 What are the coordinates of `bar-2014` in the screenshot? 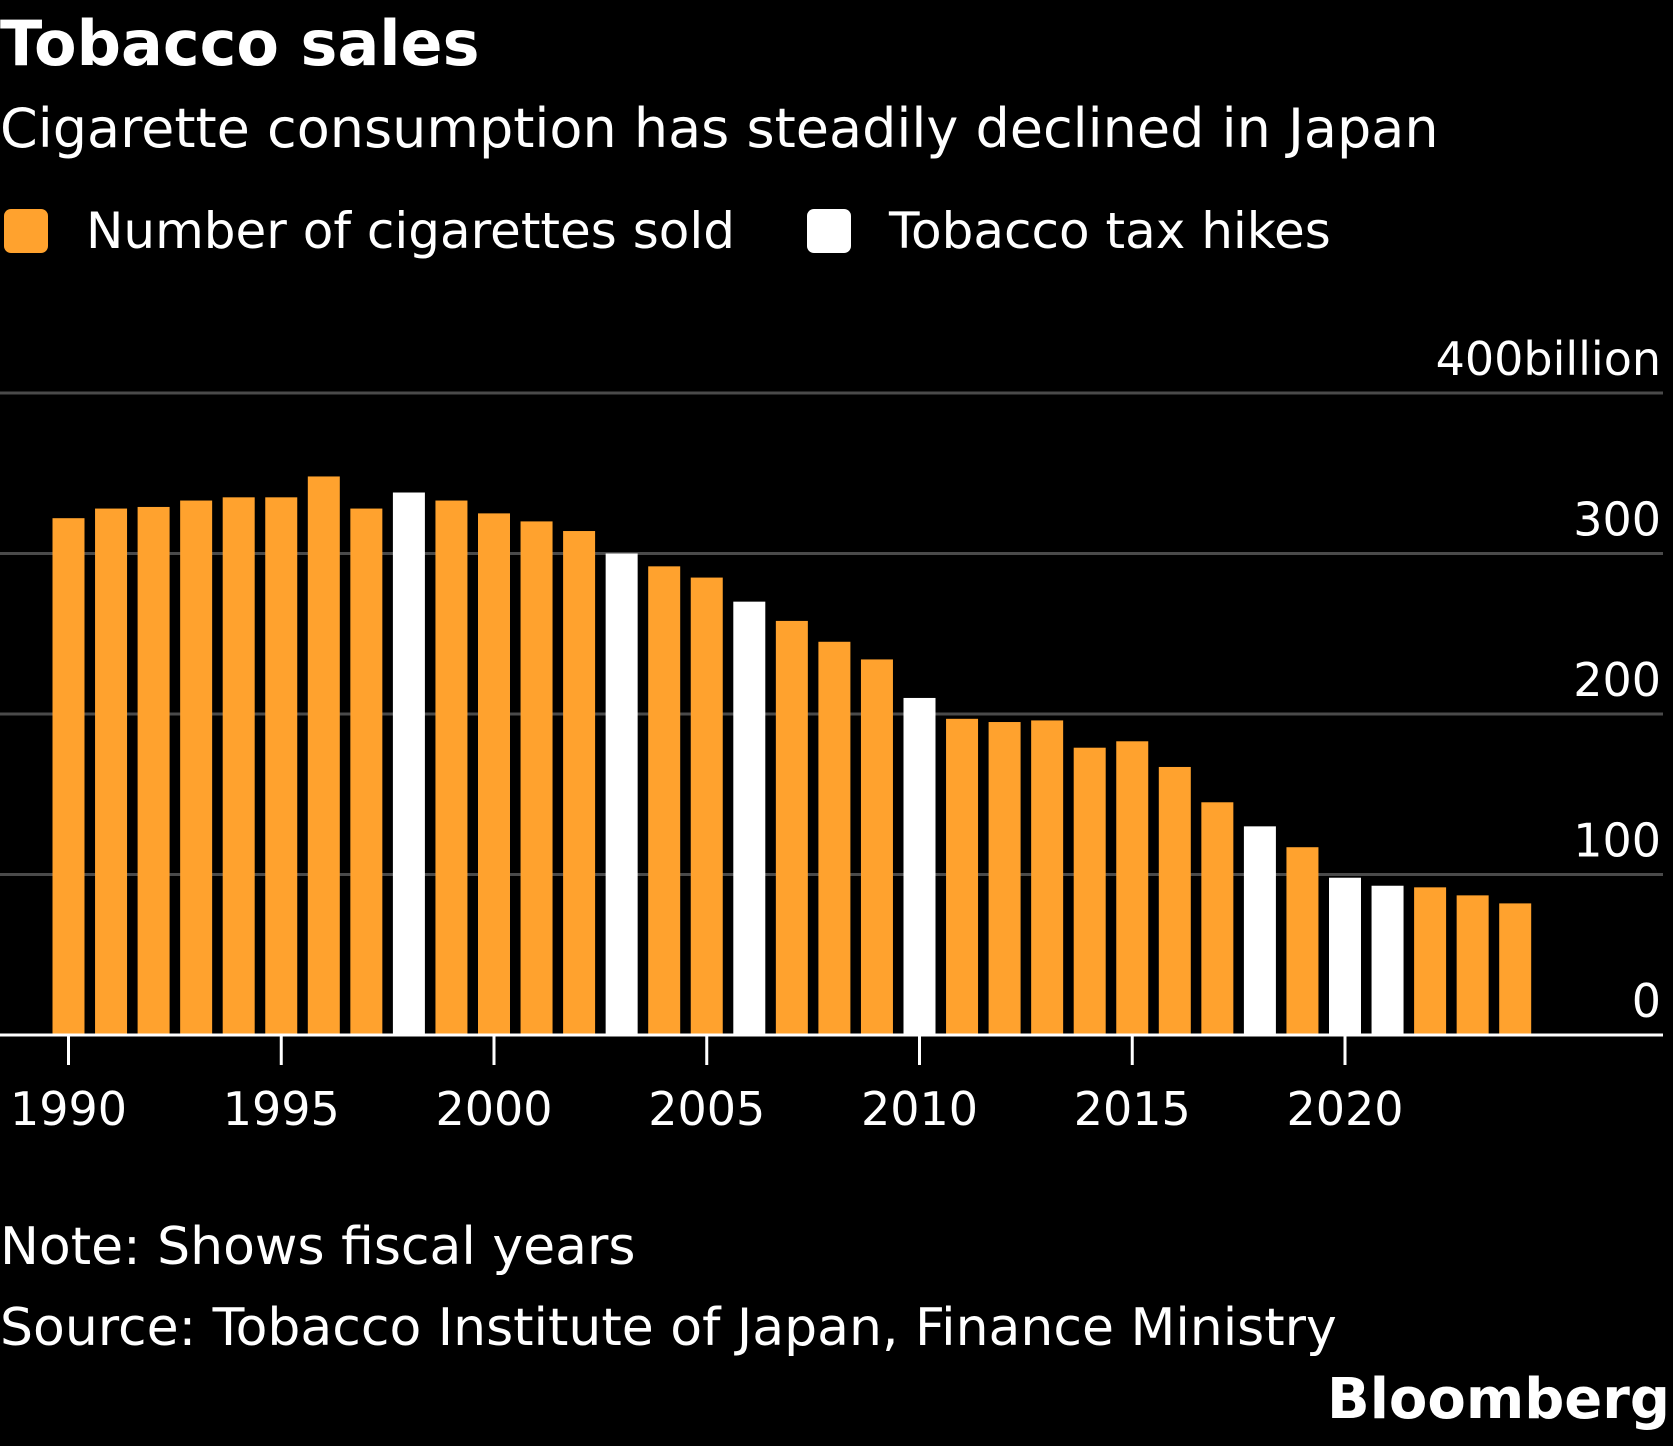 It's located at (1089, 891).